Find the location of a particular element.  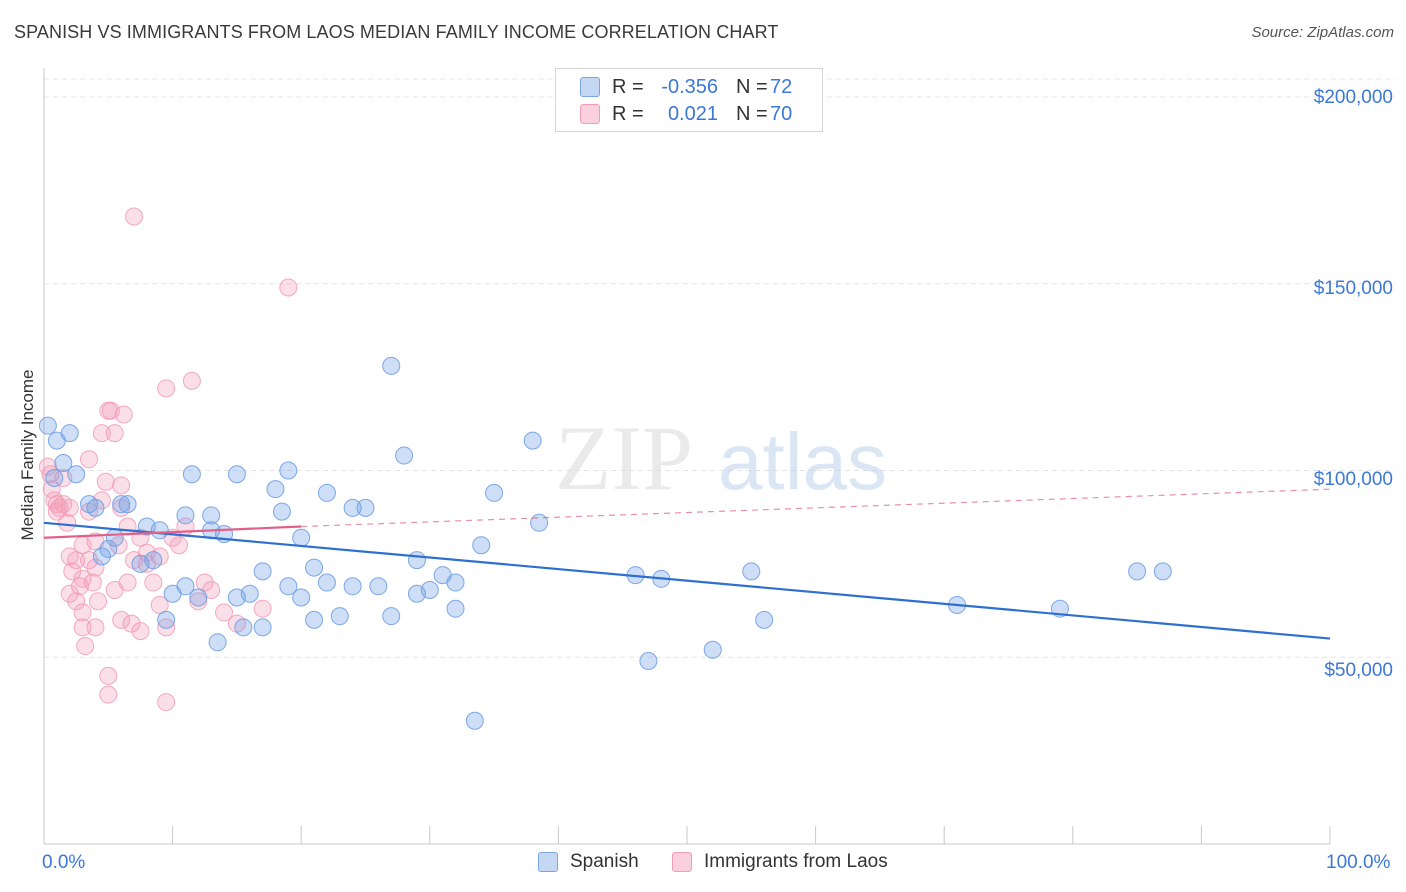

legend-row-laos: R = 0.021 N = 70 is located at coordinates (686, 114).